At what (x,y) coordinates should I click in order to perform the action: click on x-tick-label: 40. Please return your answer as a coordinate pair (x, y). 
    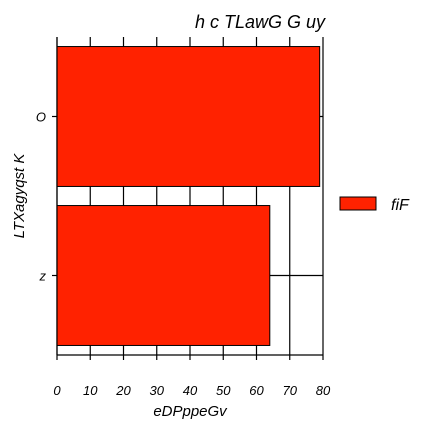
    Looking at the image, I should click on (190, 390).